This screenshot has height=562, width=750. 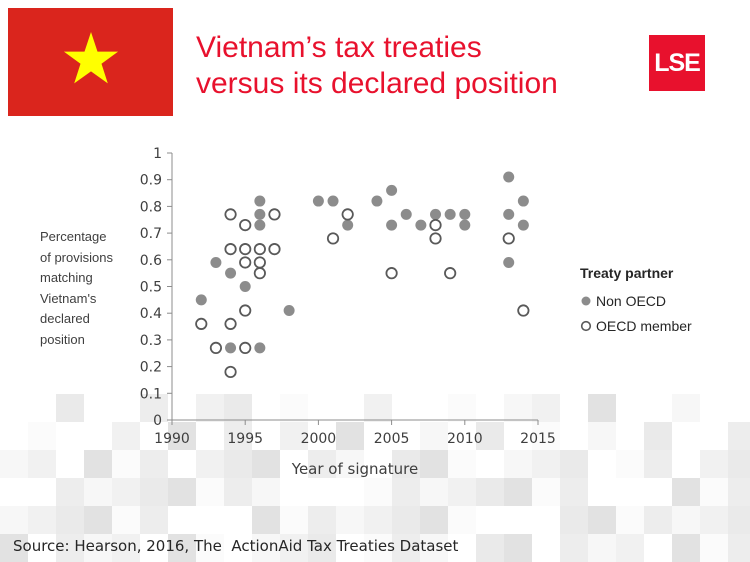 What do you see at coordinates (68, 298) in the screenshot?
I see `y-axis-label-line: Vietnam's` at bounding box center [68, 298].